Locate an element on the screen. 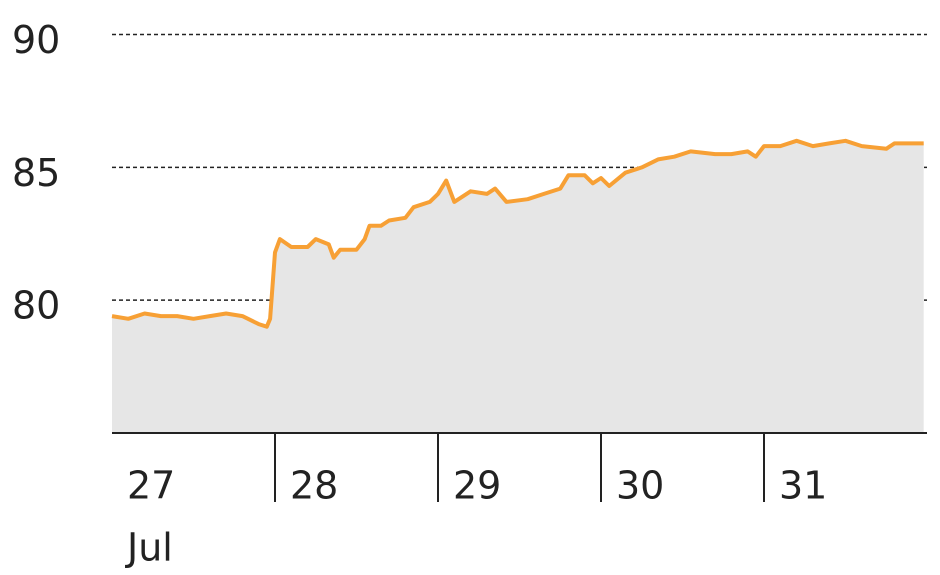 The image size is (940, 575). x-tick-label: 29 is located at coordinates (477, 486).